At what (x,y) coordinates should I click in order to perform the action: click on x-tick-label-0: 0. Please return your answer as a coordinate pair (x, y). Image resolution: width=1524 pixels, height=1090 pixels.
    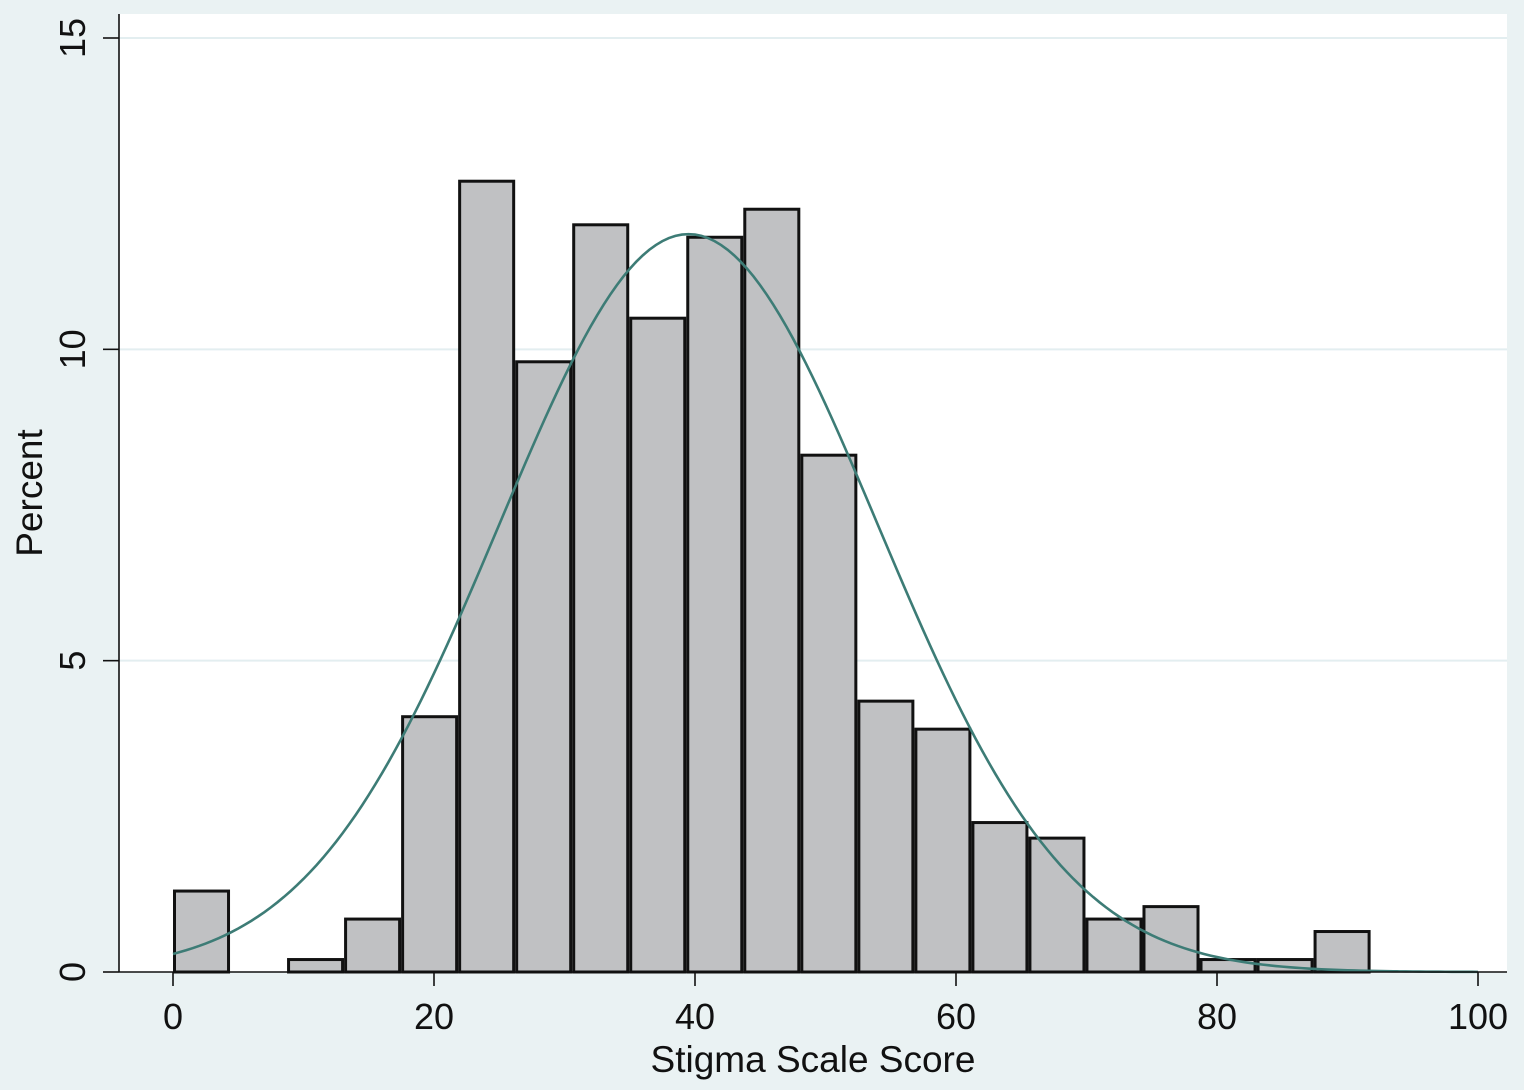
    Looking at the image, I should click on (173, 1016).